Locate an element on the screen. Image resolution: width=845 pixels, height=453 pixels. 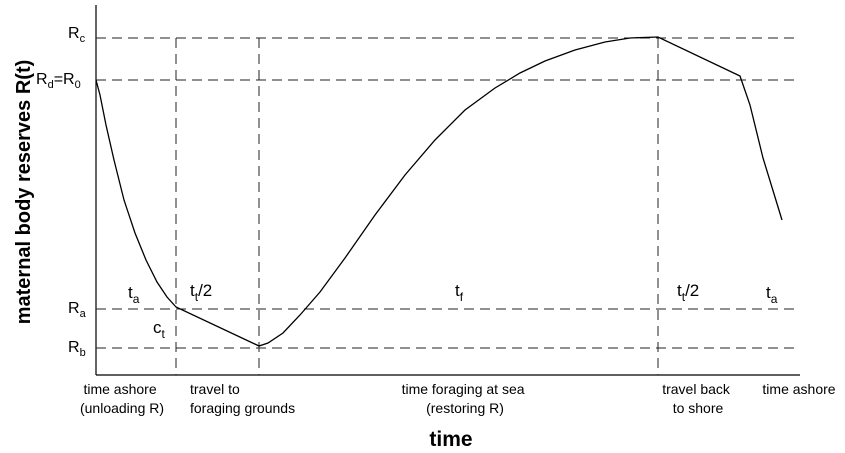
tf-label: tf is located at coordinates (459, 292).